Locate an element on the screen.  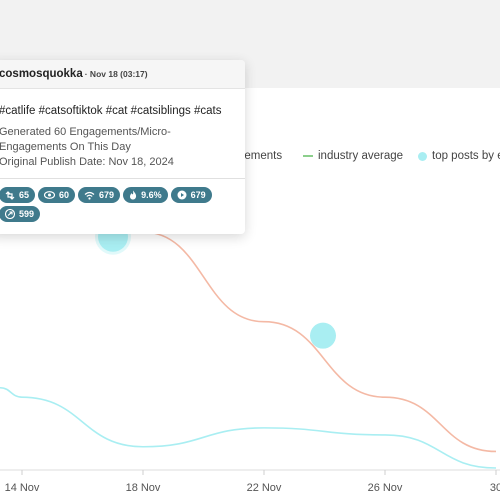
play-icon is located at coordinates (182, 195).